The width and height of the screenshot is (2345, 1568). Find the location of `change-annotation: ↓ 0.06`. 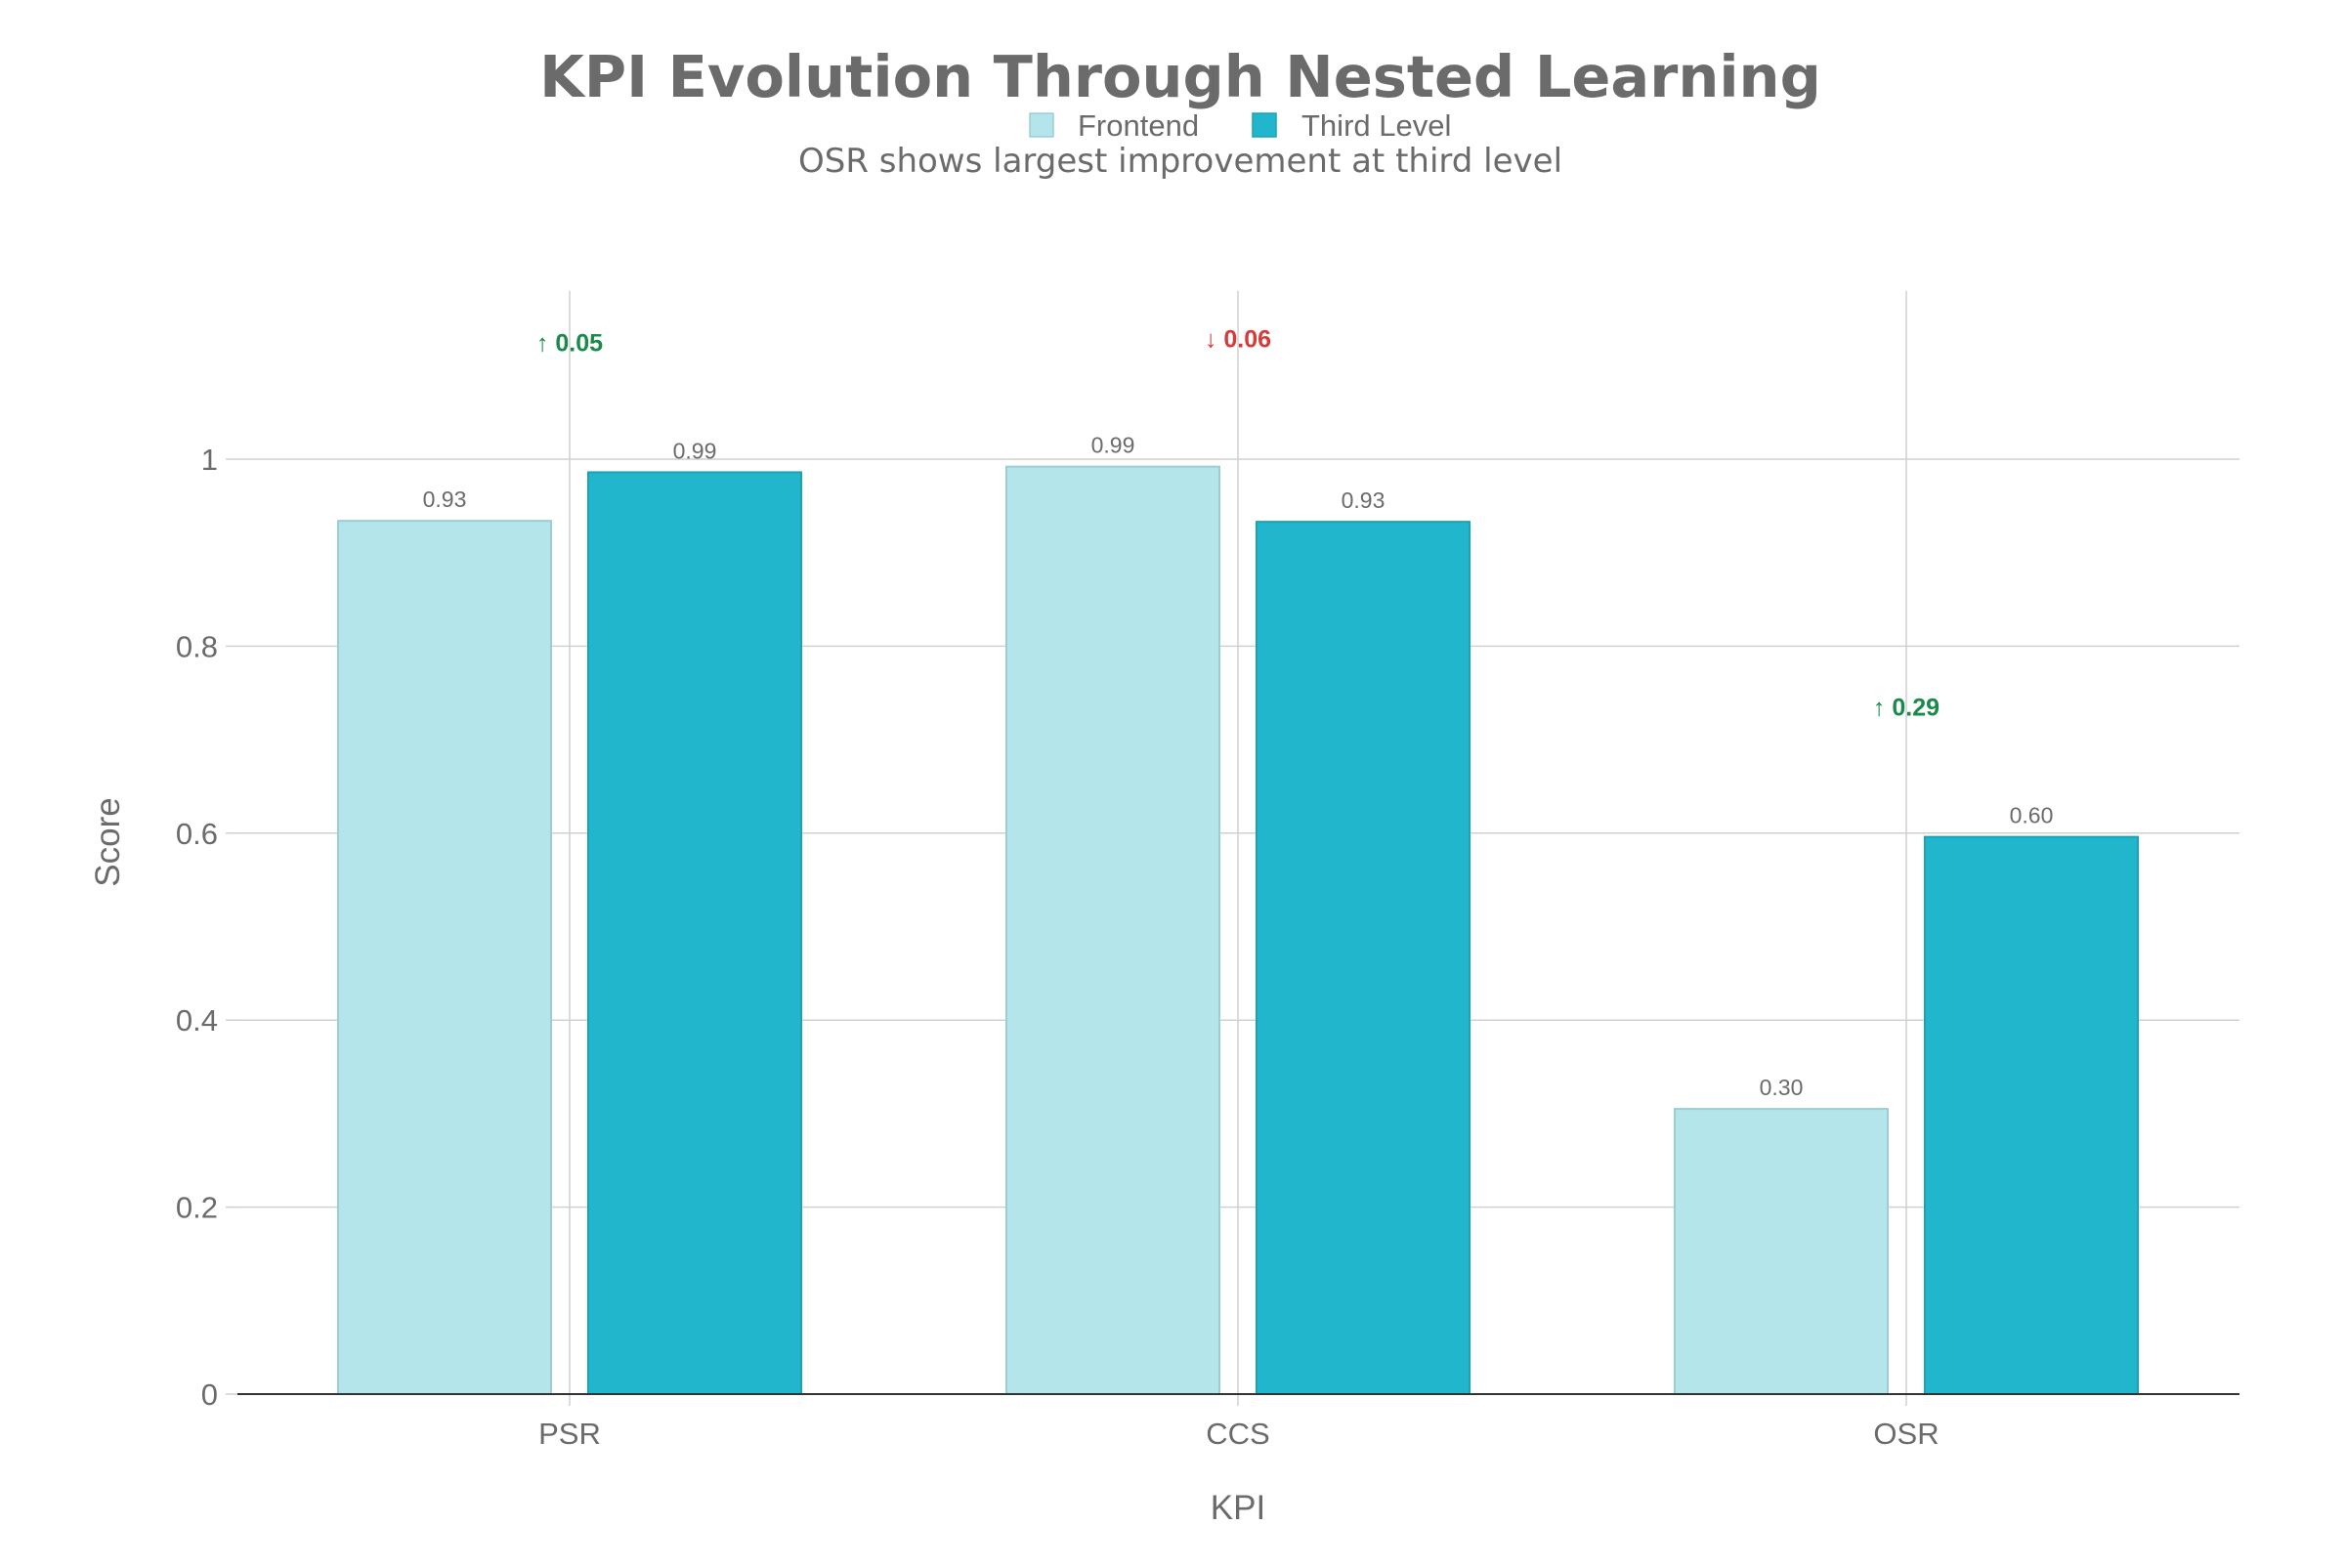

change-annotation: ↓ 0.06 is located at coordinates (1238, 340).